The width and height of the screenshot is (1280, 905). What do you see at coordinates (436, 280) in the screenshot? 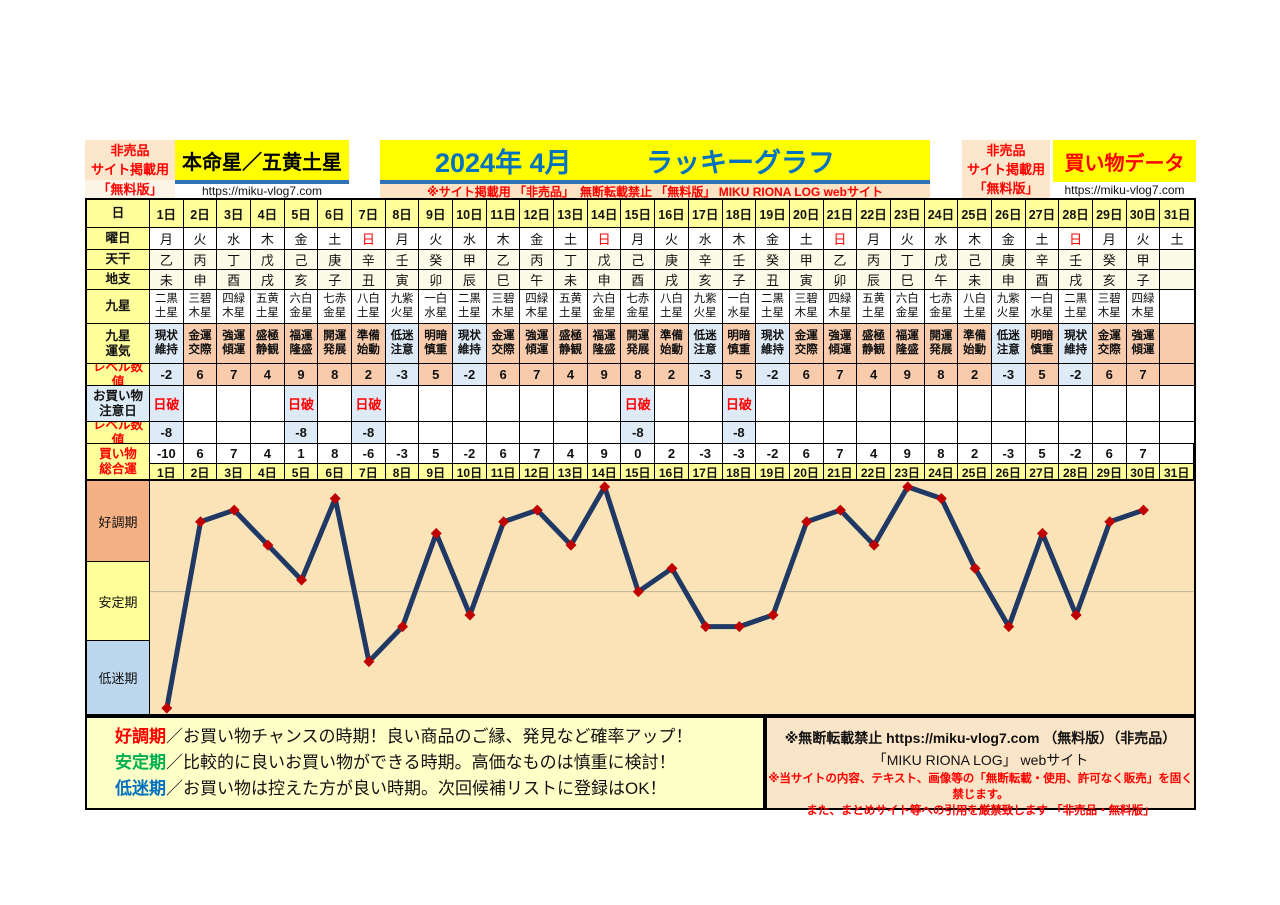
I see `table-cell: 卯` at bounding box center [436, 280].